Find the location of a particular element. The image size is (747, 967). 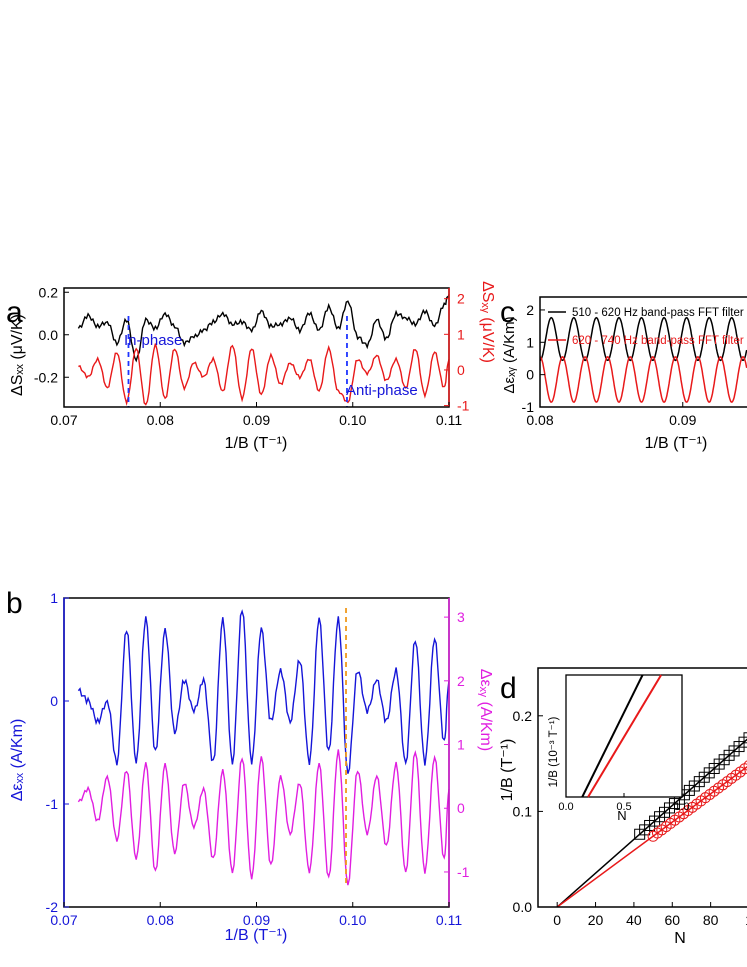

panel-b-plot is located at coordinates (263, 747).